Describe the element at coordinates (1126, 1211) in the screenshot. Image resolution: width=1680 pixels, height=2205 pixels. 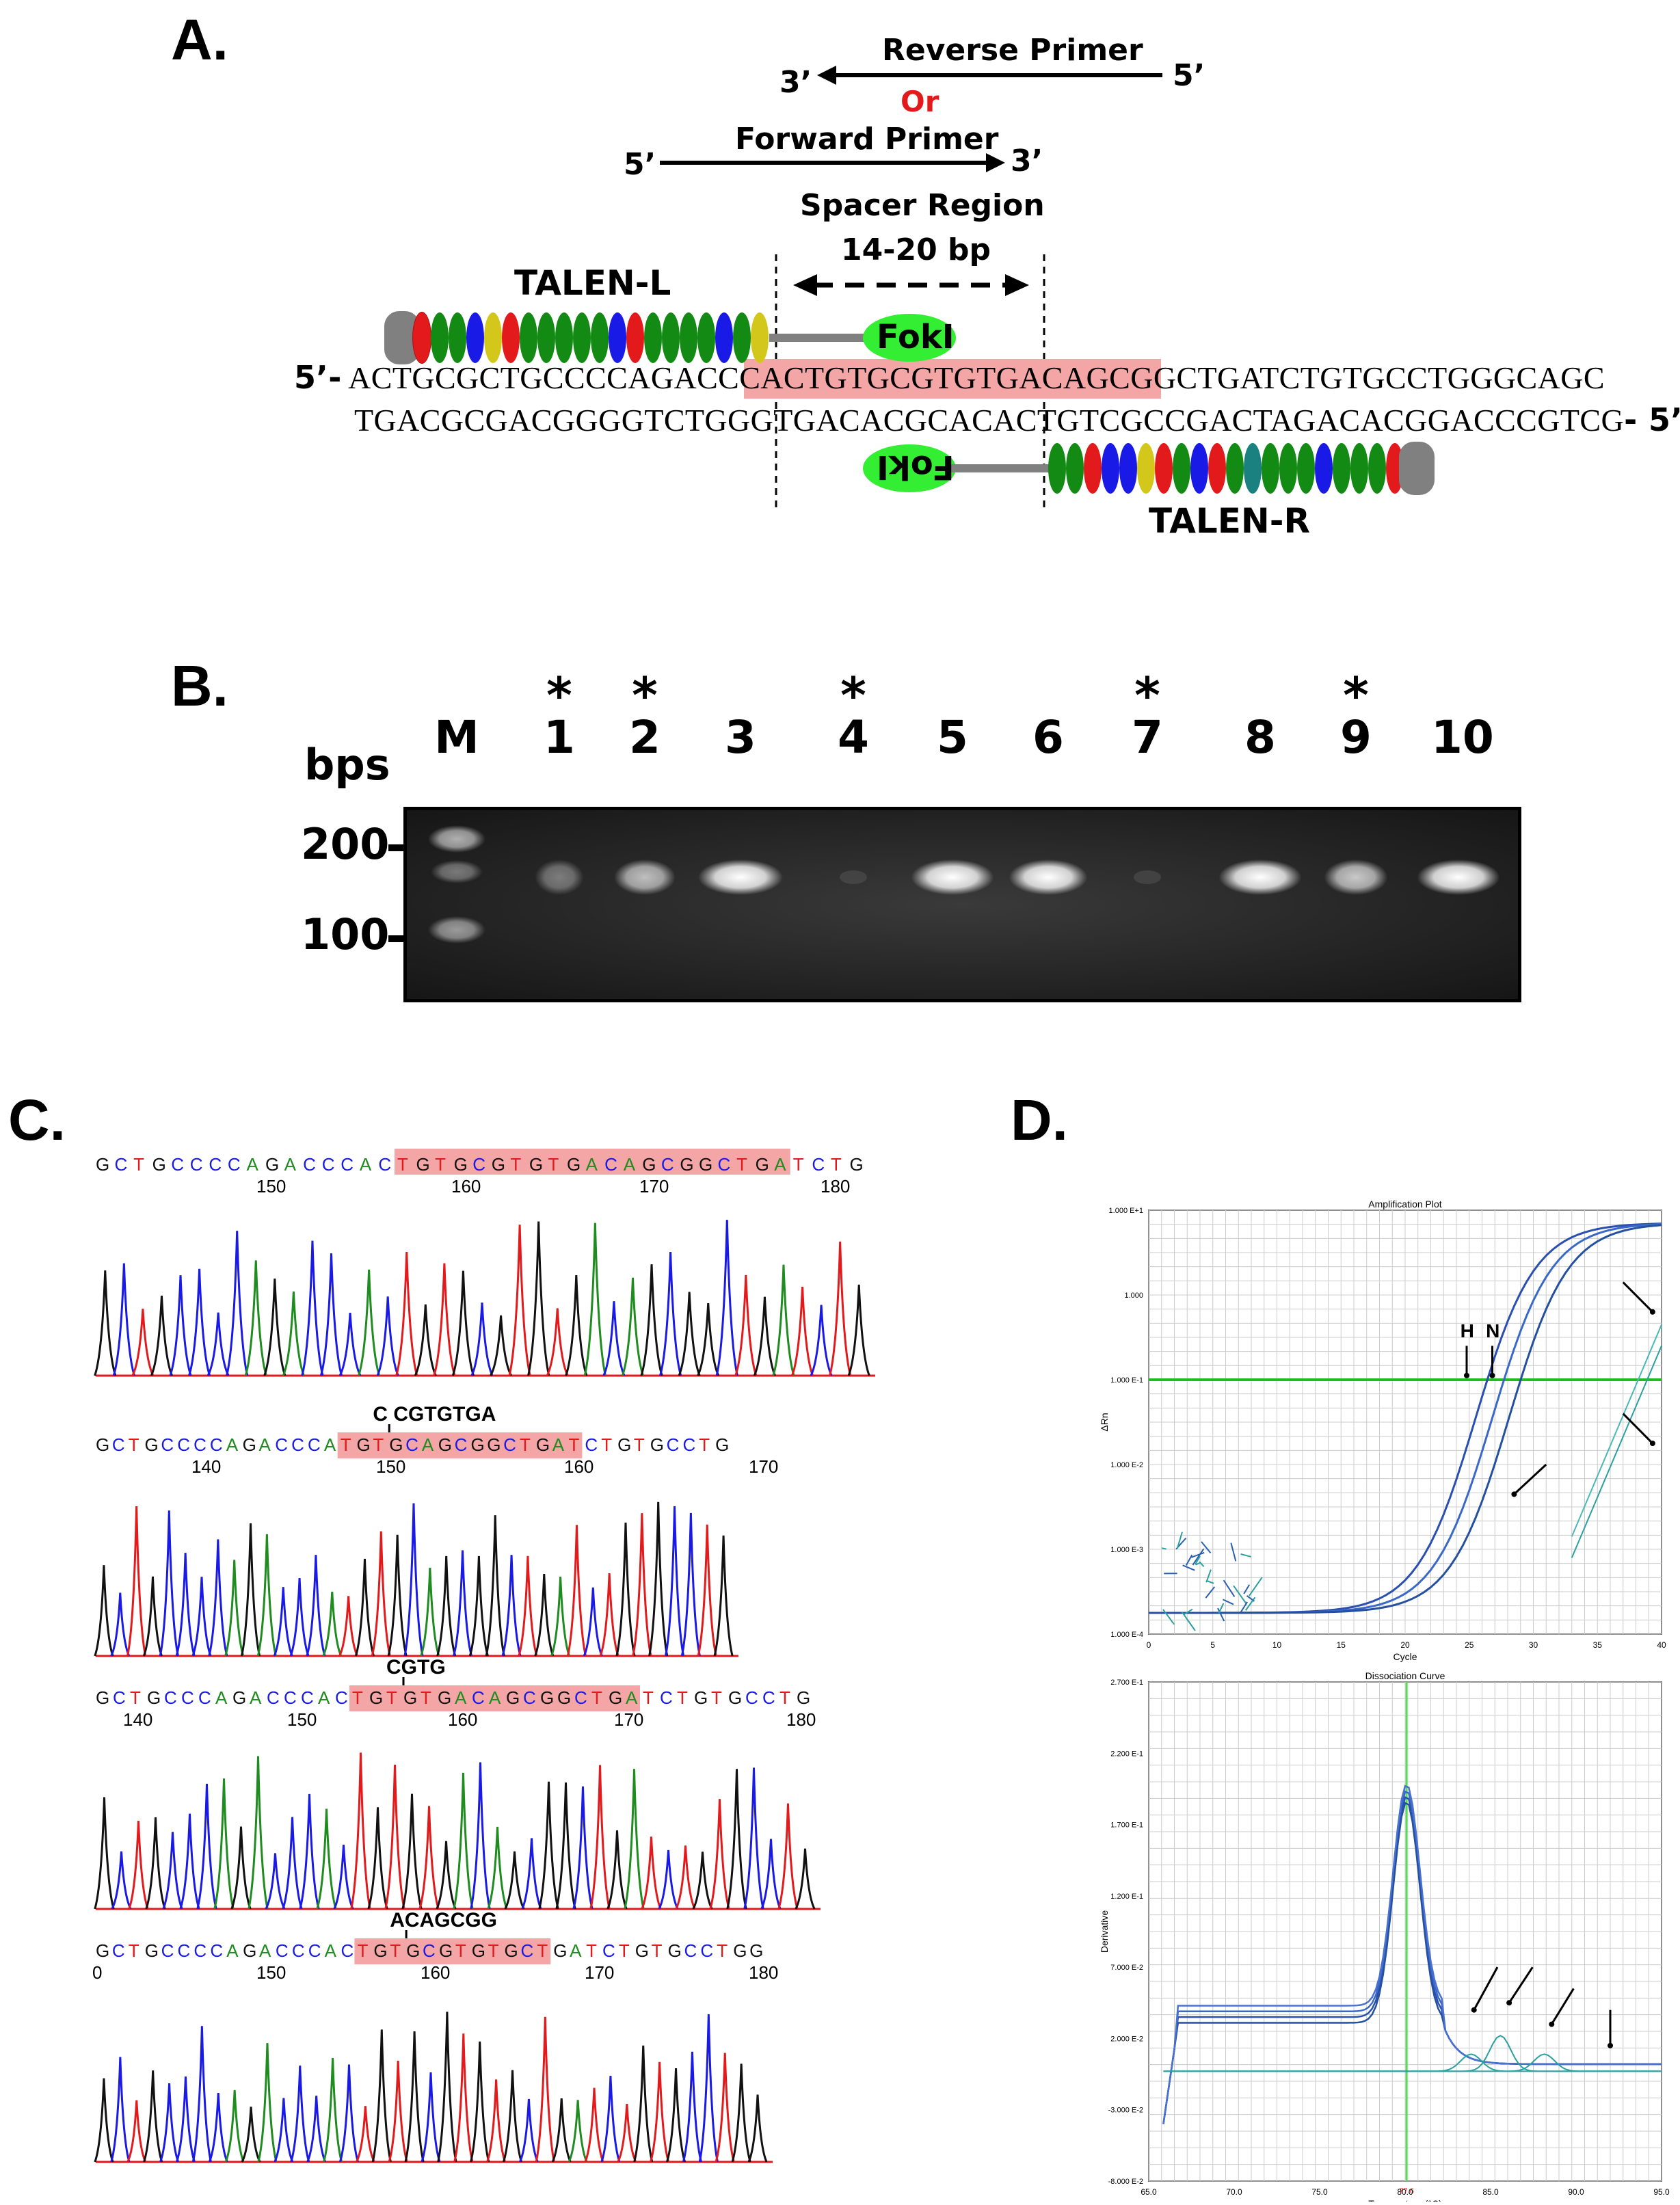
I see `y-tick: 1.000 E+1` at that location.